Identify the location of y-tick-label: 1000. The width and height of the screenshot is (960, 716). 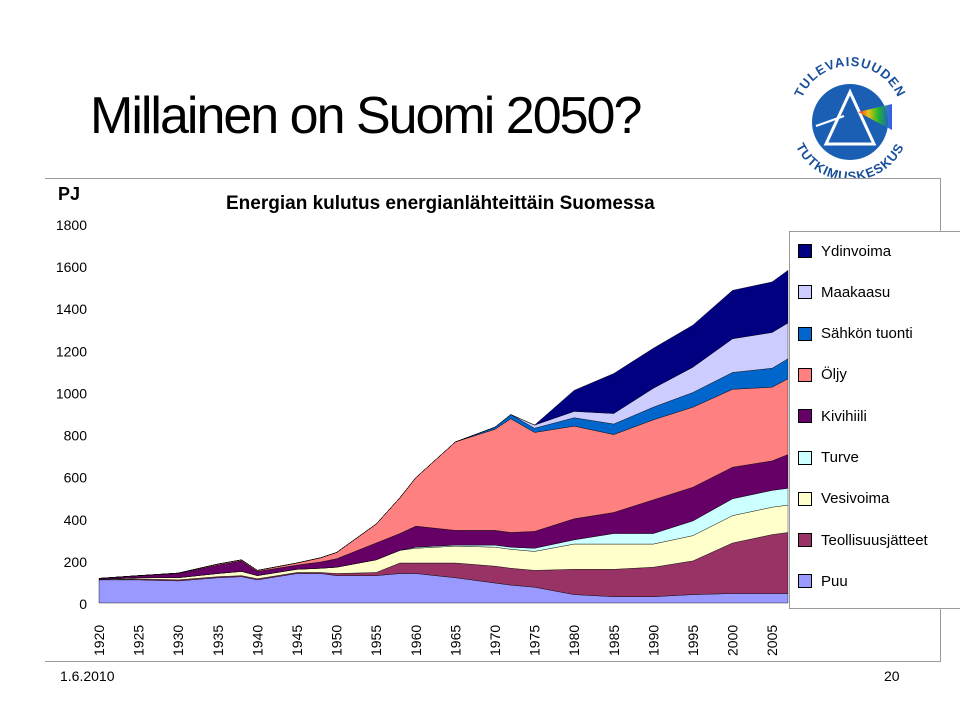
(71, 393).